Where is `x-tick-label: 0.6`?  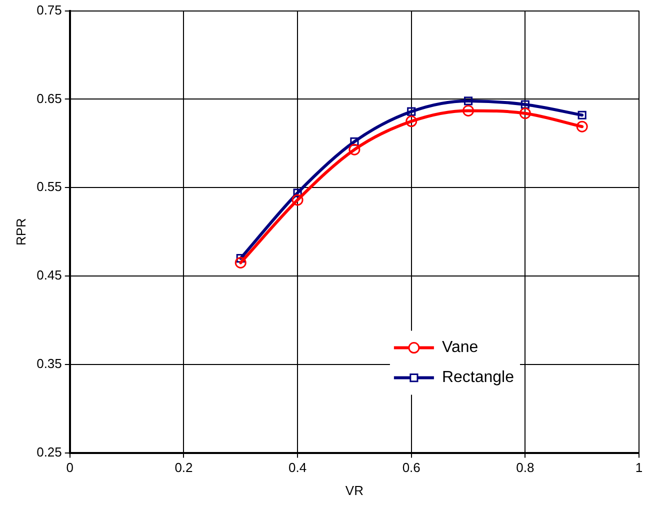 x-tick-label: 0.6 is located at coordinates (411, 468).